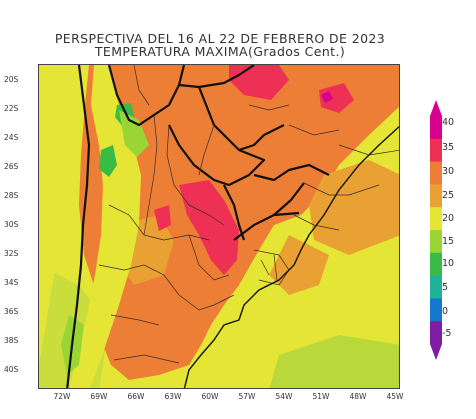  What do you see at coordinates (11, 253) in the screenshot?
I see `latitude-label: 32S` at bounding box center [11, 253].